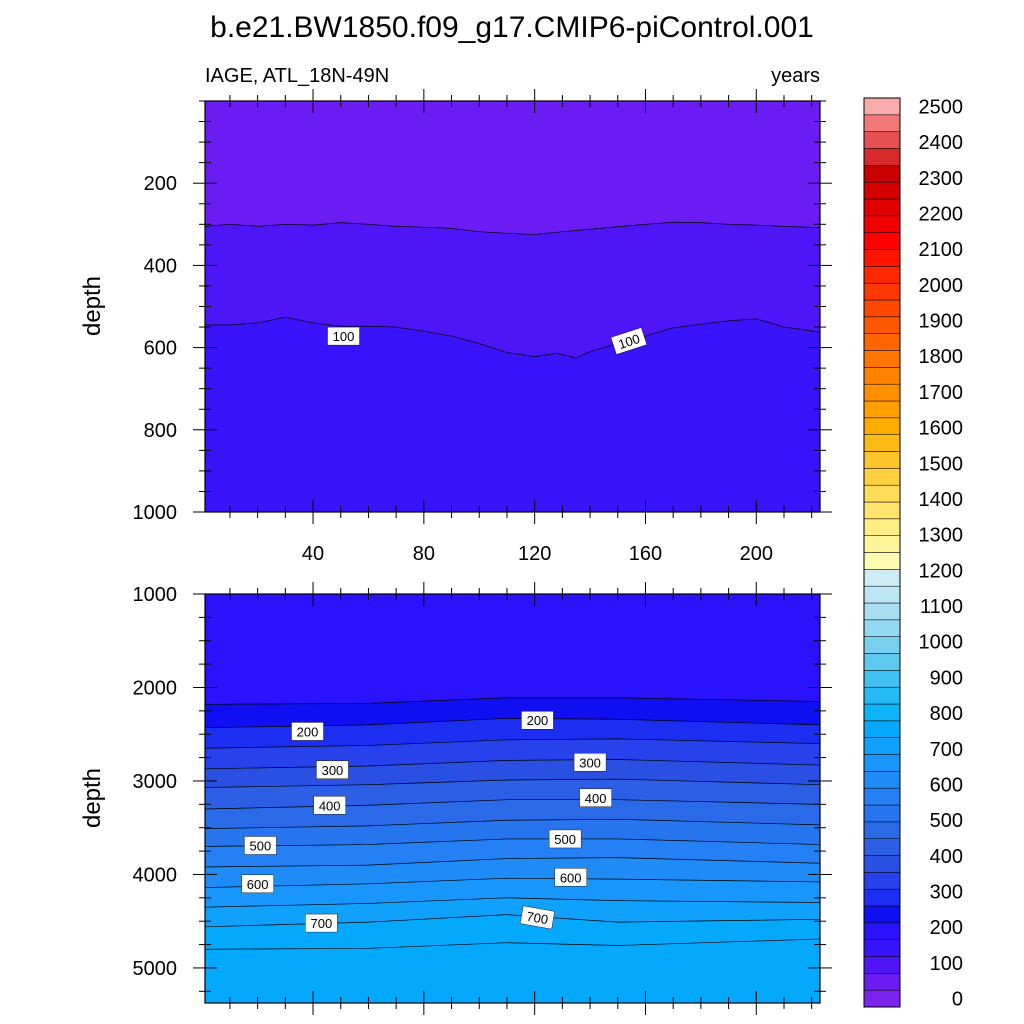 The image size is (1024, 1024). What do you see at coordinates (92, 798) in the screenshot?
I see `bottom-ylabel: depth` at bounding box center [92, 798].